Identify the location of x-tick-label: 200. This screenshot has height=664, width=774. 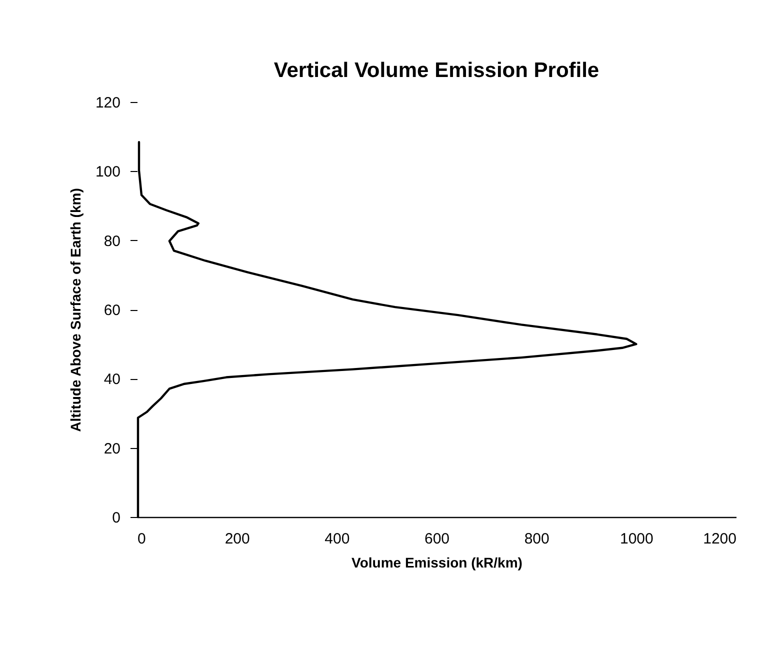
(237, 539).